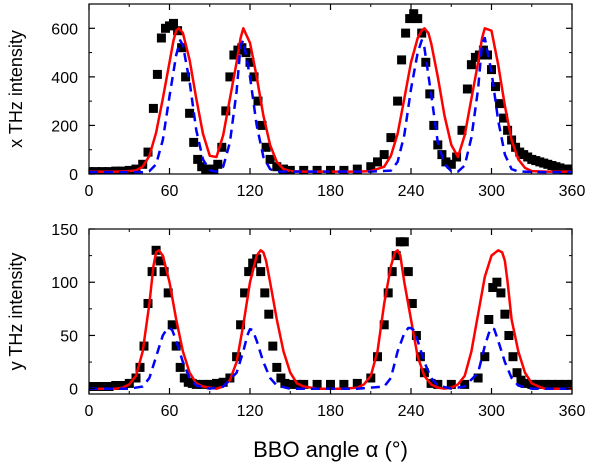 The image size is (589, 472). What do you see at coordinates (64, 78) in the screenshot?
I see `y-tick-label: 400` at bounding box center [64, 78].